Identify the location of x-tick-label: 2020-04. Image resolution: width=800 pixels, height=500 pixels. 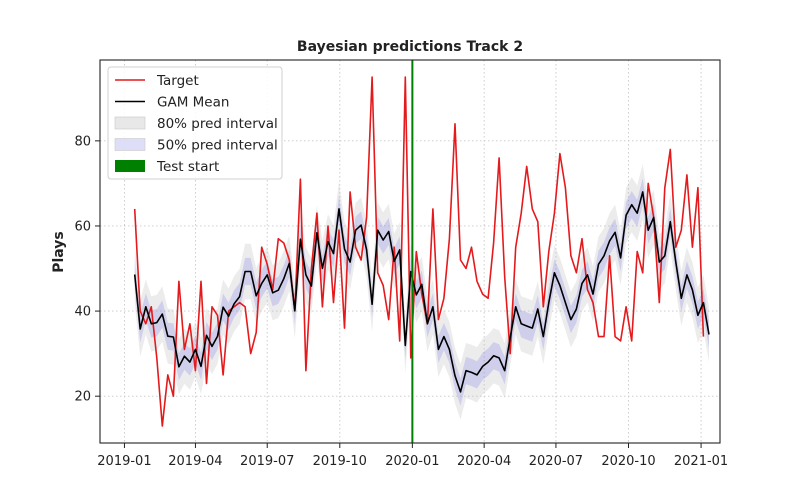
(484, 461).